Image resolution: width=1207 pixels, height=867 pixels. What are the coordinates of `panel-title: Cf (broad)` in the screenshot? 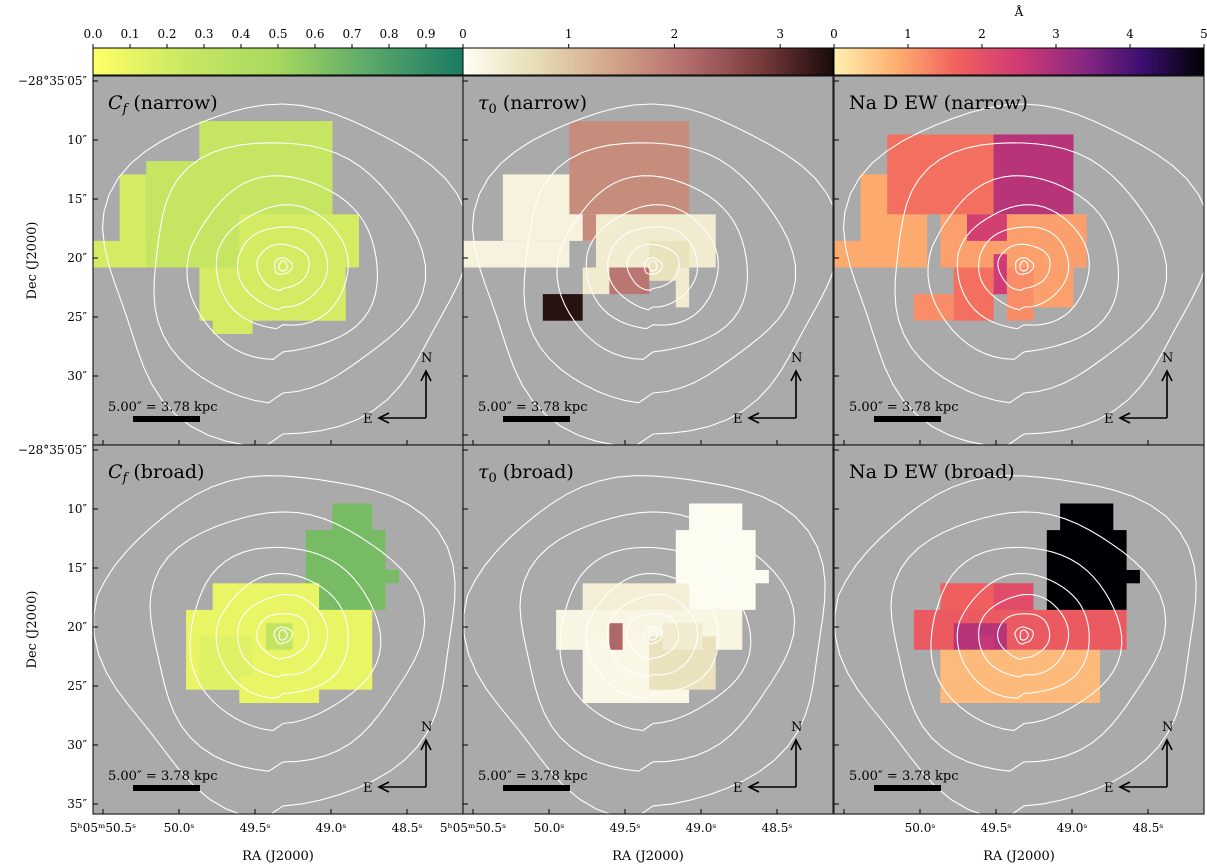 It's located at (156, 473).